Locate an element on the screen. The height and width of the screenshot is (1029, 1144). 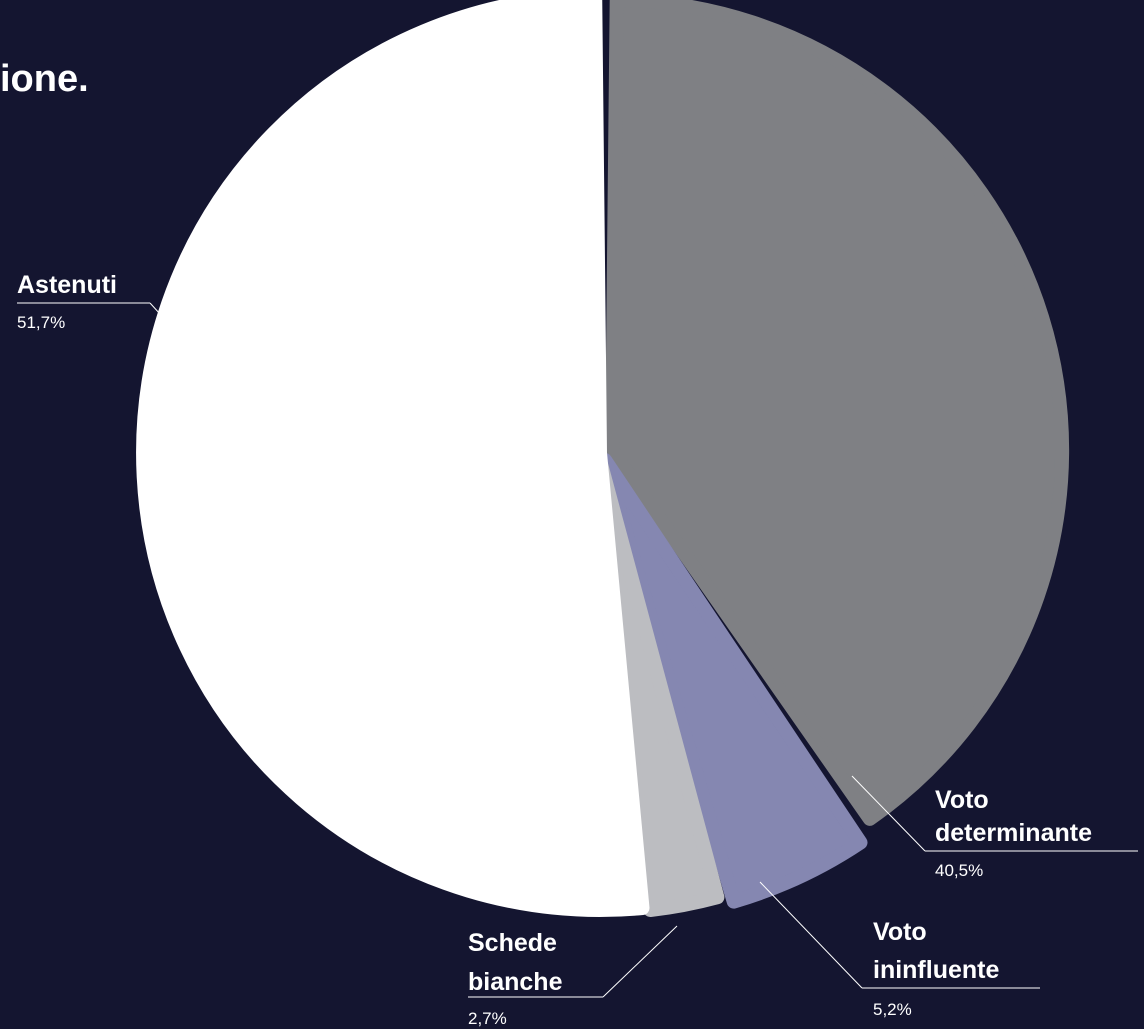
slice-value-schede-bianche: 2,7% is located at coordinates (487, 1018).